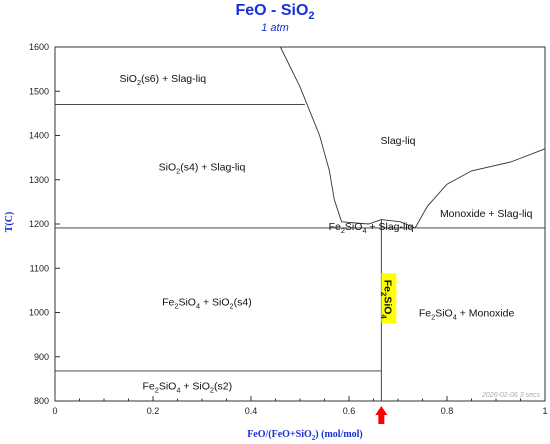 This screenshot has height=444, width=550. I want to click on y-tick-label: 1000, so click(39, 313).